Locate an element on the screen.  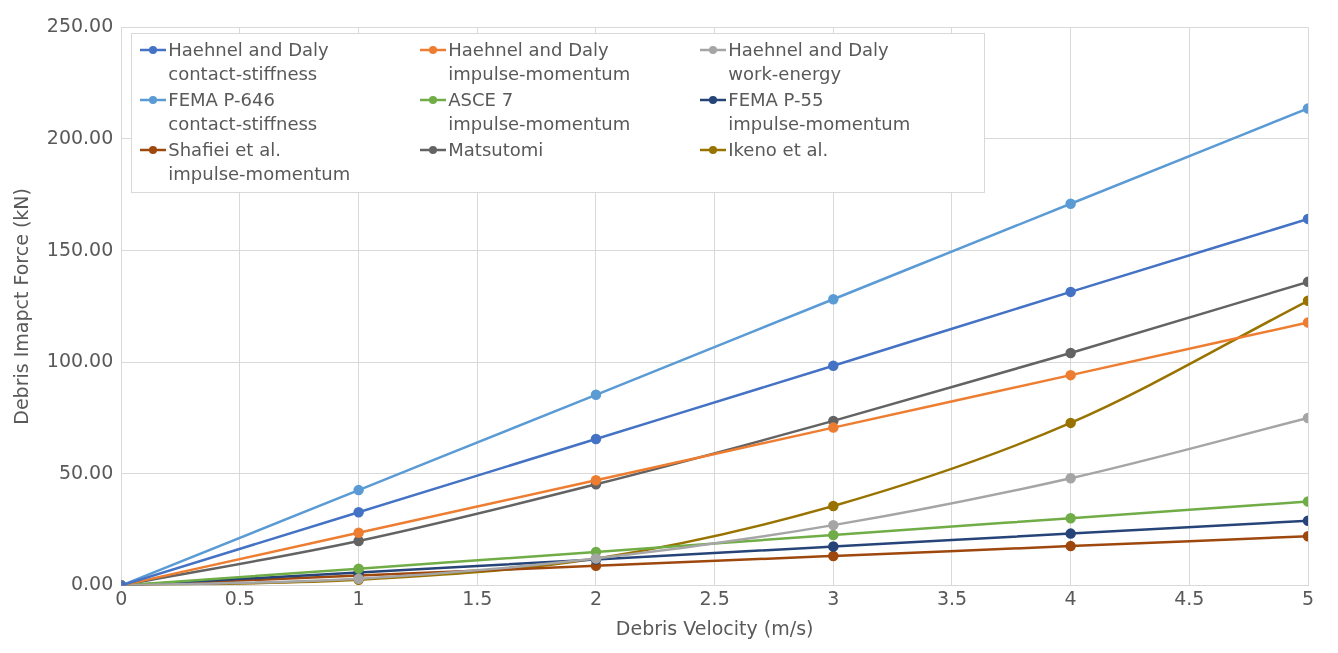
y-tick-label: 150.00 is located at coordinates (80, 248).